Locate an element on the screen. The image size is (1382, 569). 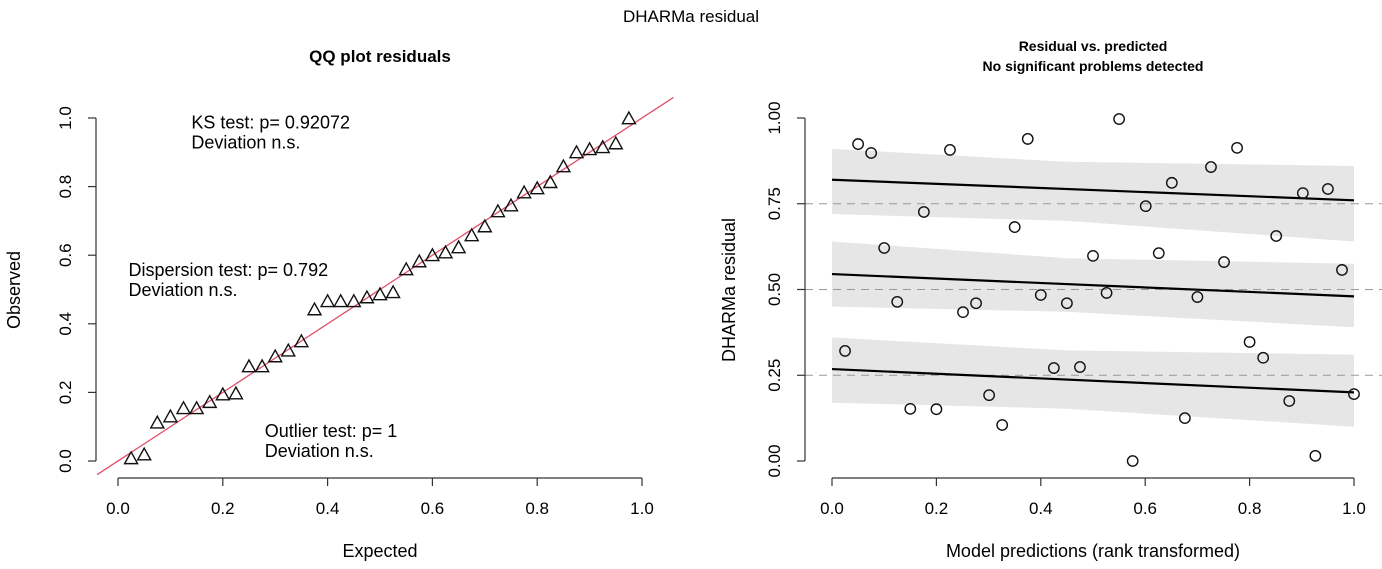
rp-x-tick-label: 0.0 is located at coordinates (832, 508).